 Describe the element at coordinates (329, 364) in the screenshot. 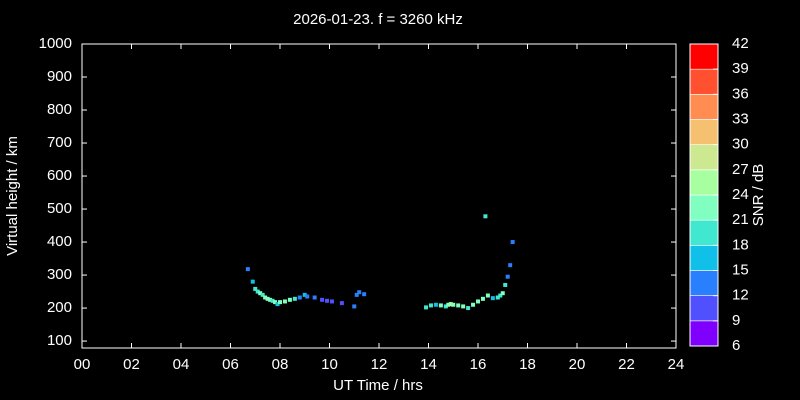

I see `x-tick-label: 10` at that location.